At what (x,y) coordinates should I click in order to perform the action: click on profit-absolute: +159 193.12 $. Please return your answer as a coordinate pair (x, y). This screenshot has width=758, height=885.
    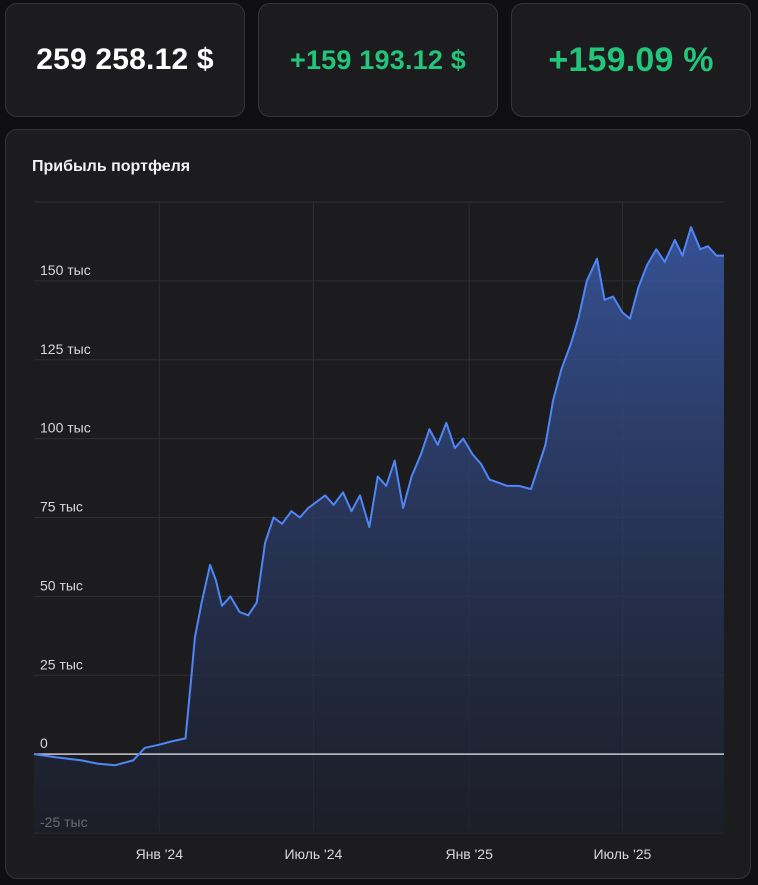
    Looking at the image, I should click on (378, 59).